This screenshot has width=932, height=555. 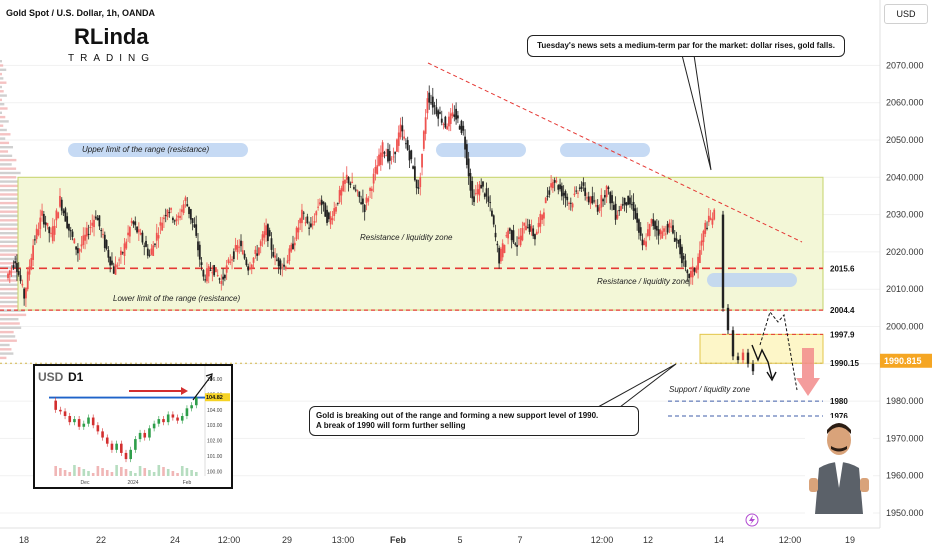 I want to click on inset-price-label: 104.82, so click(x=214, y=398).